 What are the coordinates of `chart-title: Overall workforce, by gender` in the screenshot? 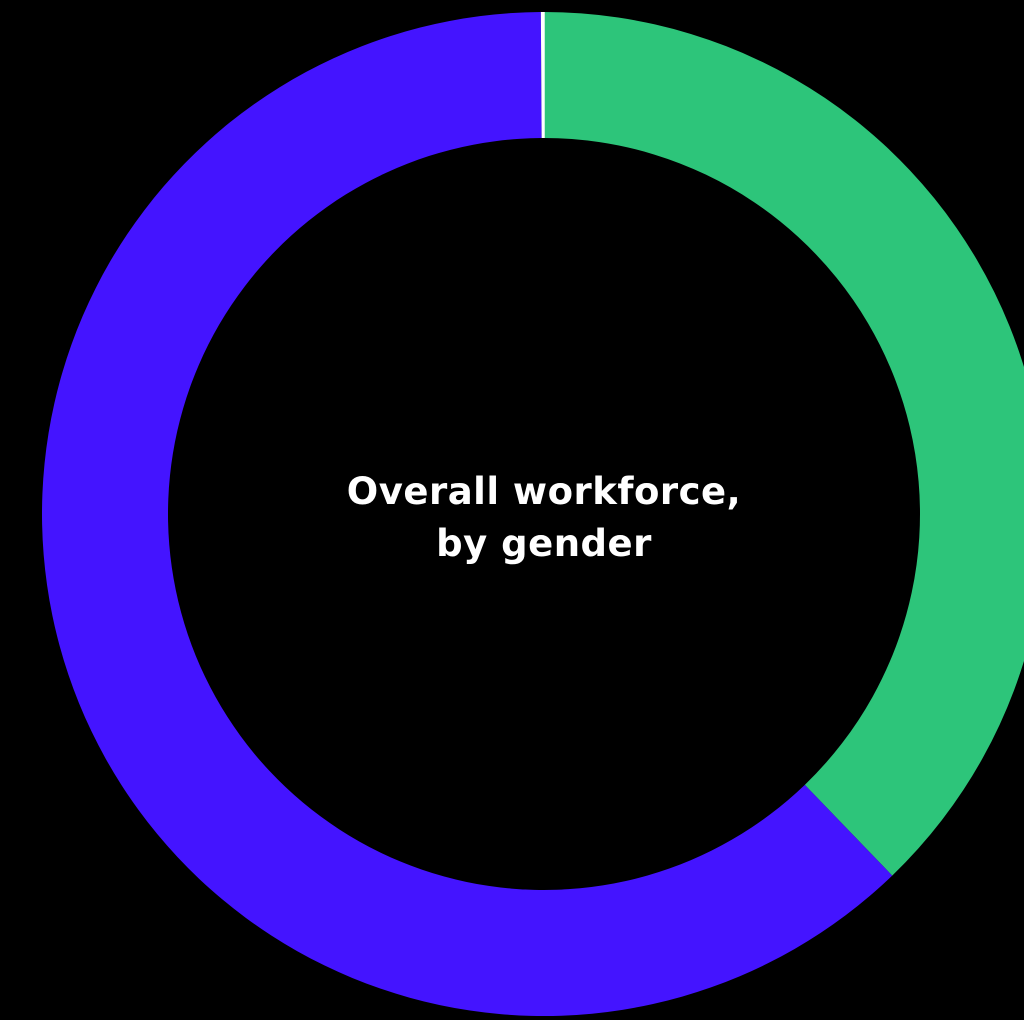 It's located at (544, 518).